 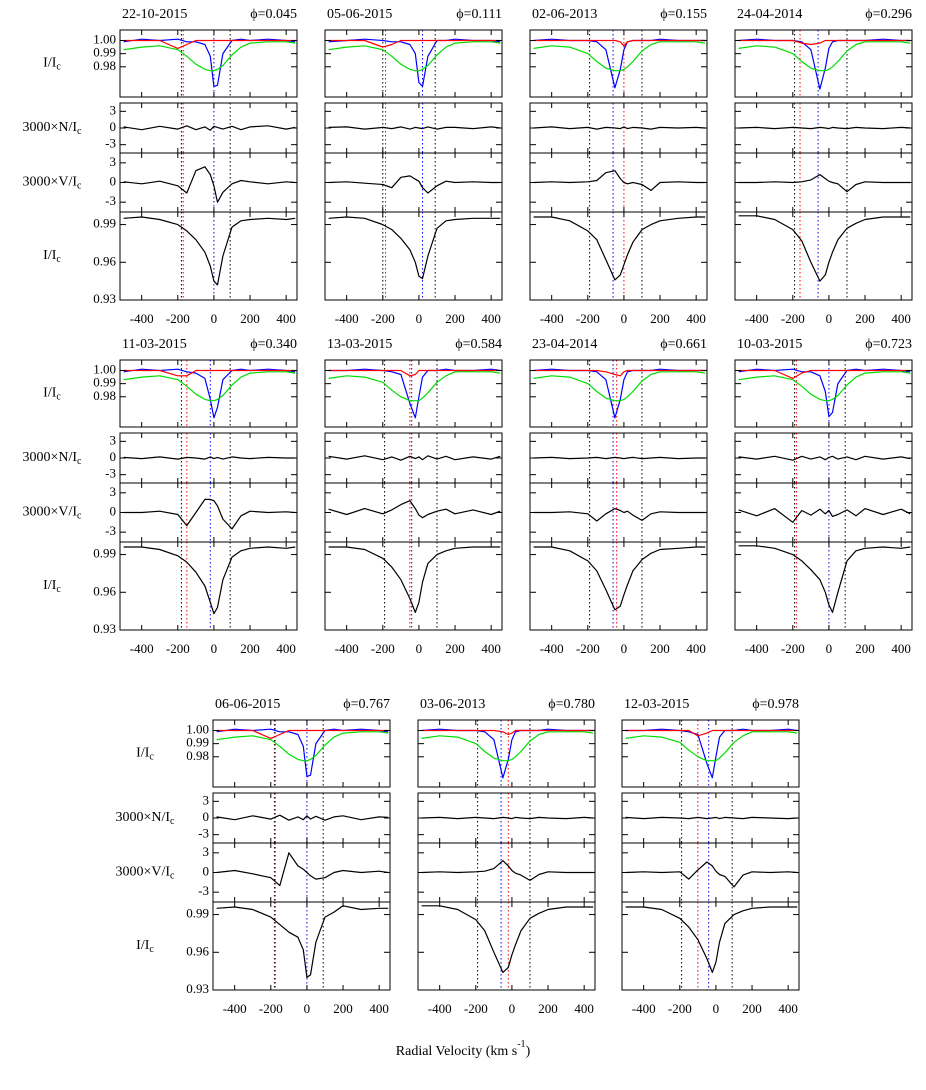 I want to click on y-tick-label: 0.93, so click(x=104, y=298).